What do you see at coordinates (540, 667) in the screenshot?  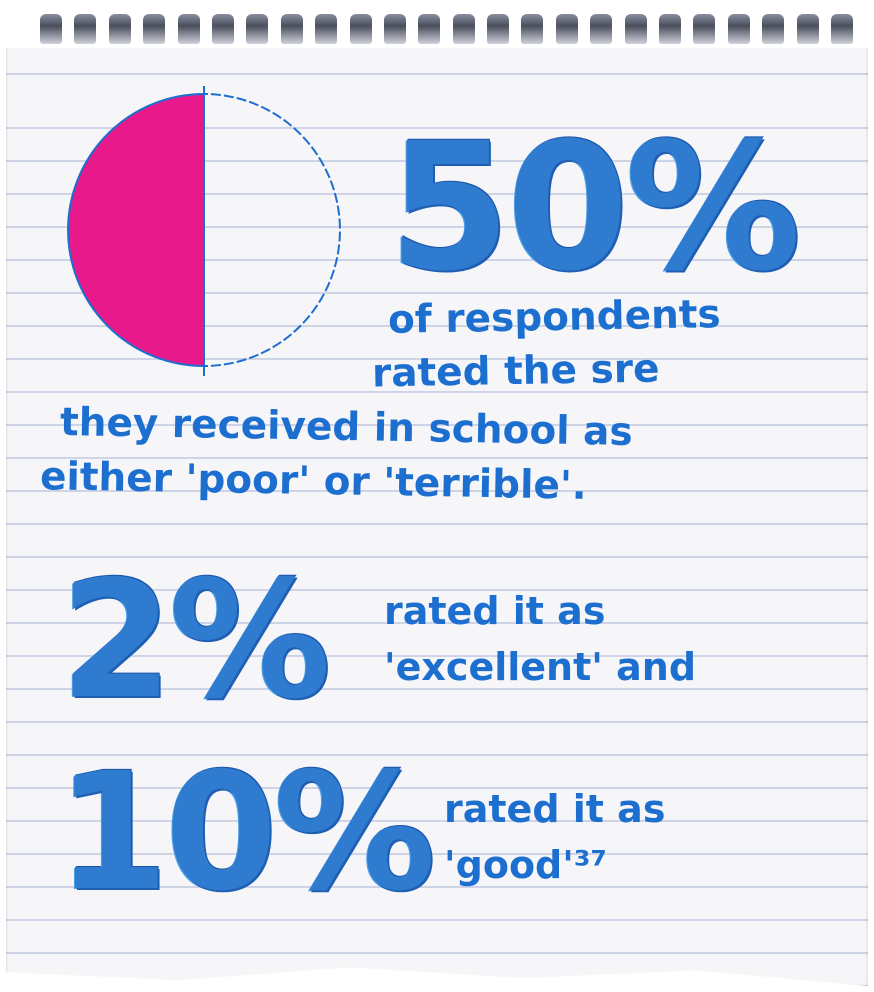 I see `stat2-text-line-2: 'excellent' and` at bounding box center [540, 667].